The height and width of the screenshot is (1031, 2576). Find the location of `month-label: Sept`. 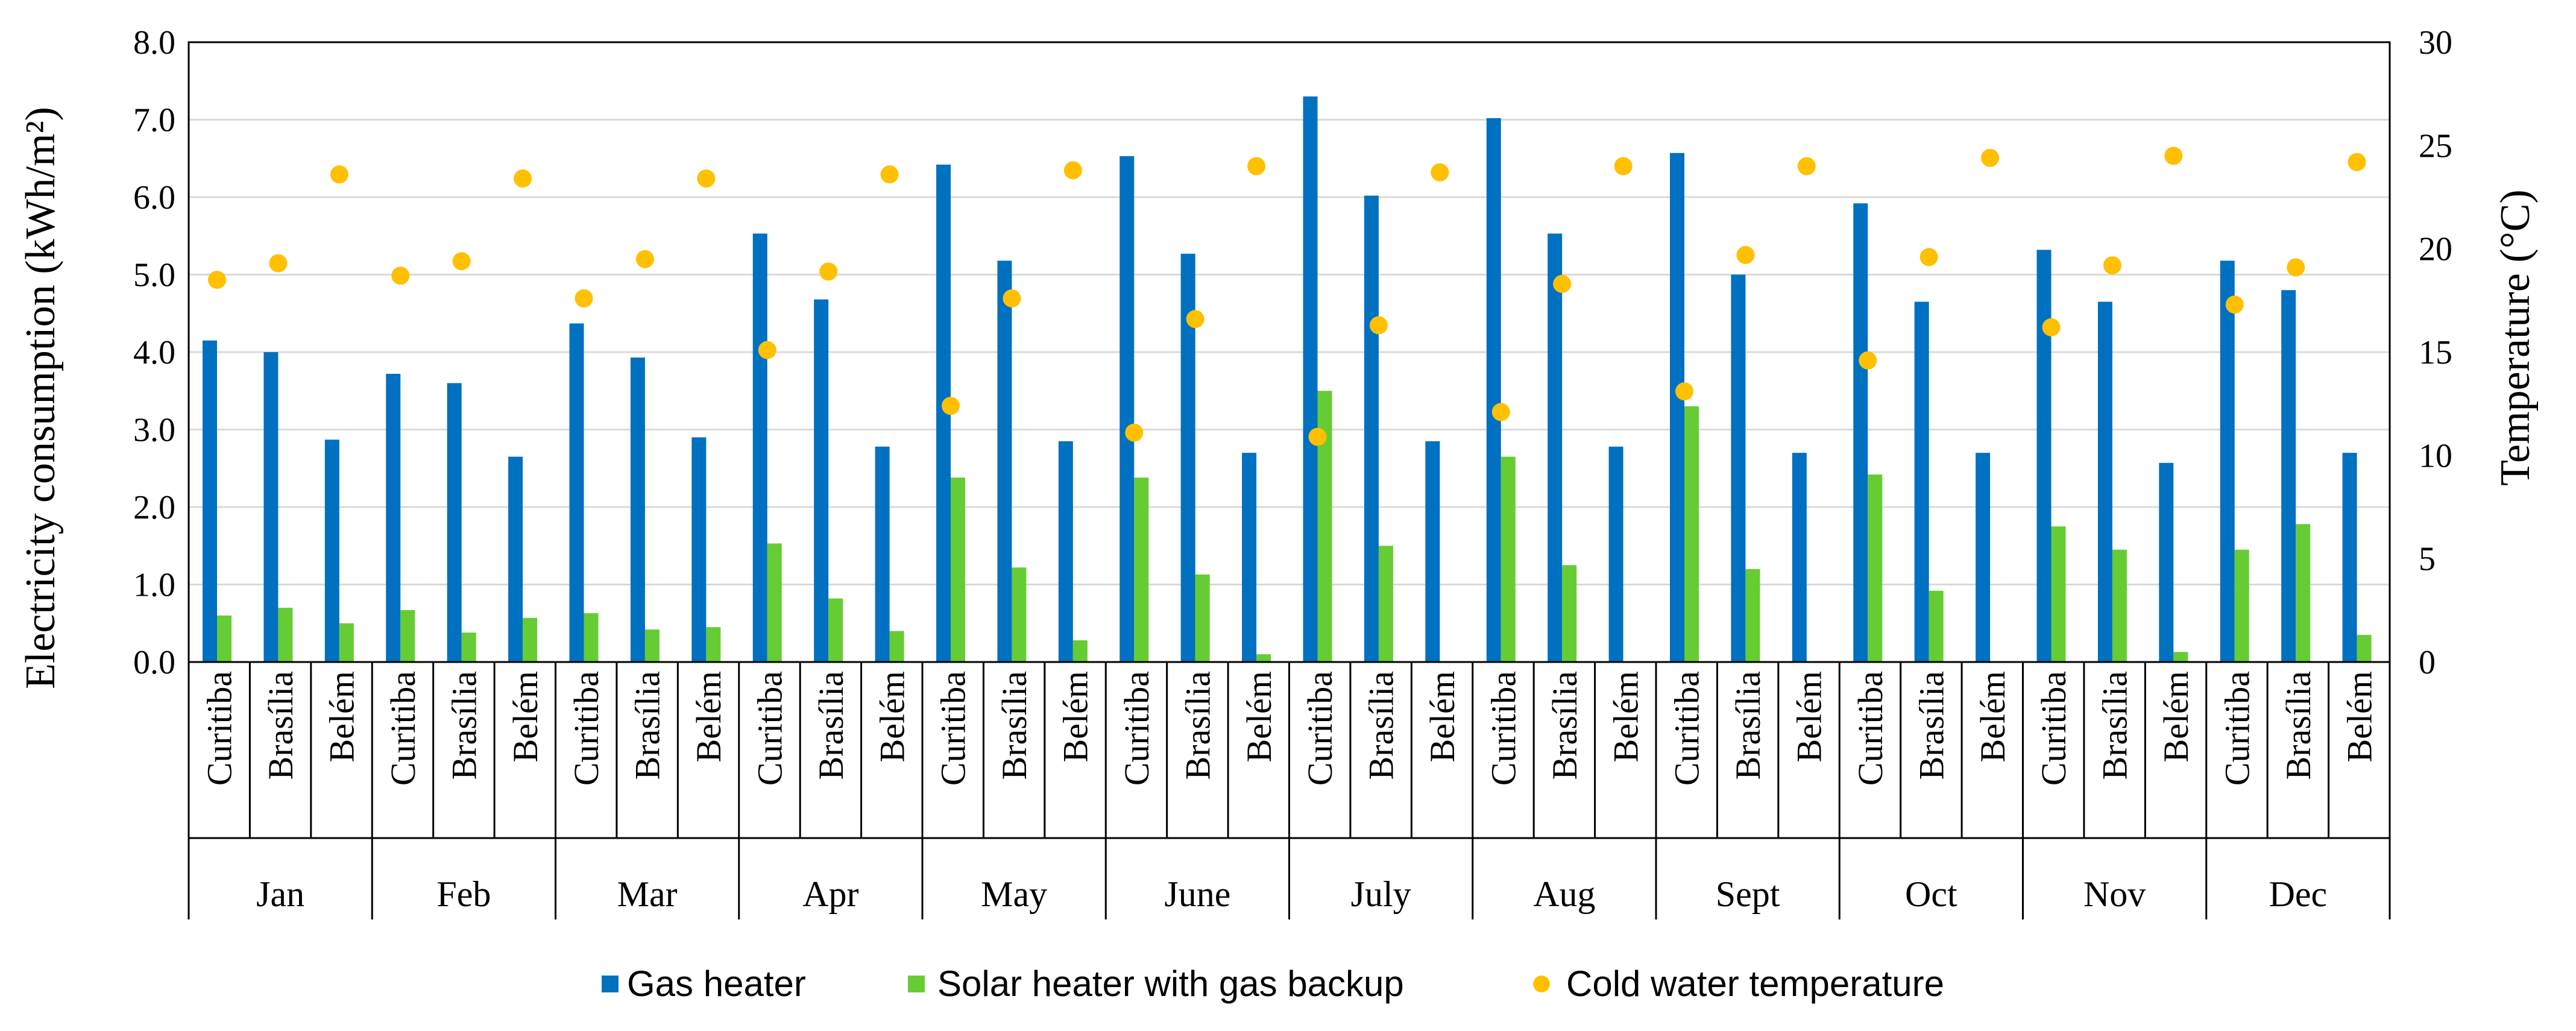

month-label: Sept is located at coordinates (1748, 894).